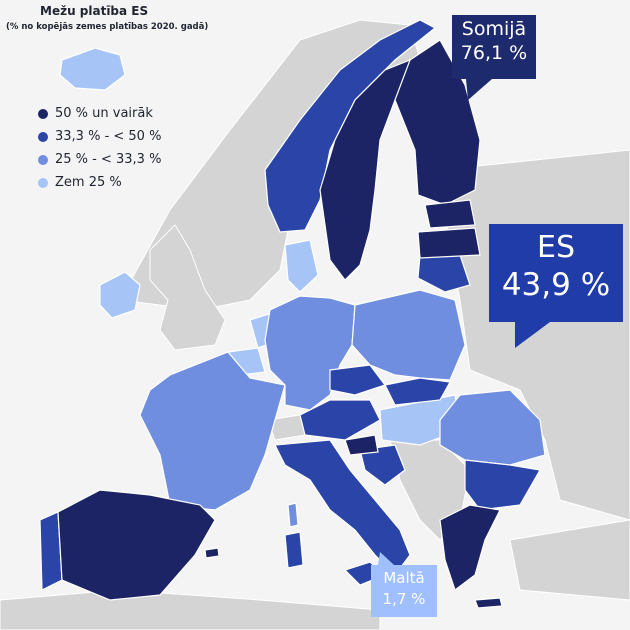 Image resolution: width=630 pixels, height=630 pixels. I want to click on finland-callout: Somijā 76,1 %, so click(494, 47).